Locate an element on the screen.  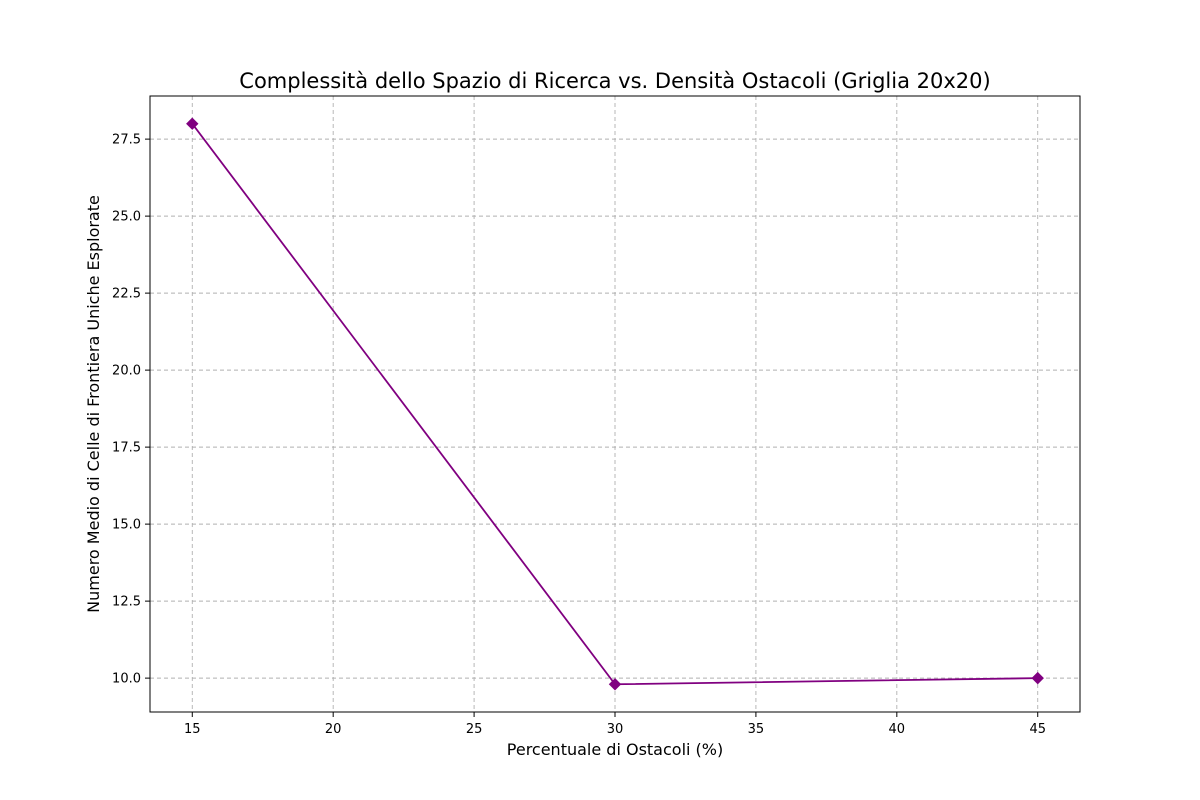
y-tick-label: 12.5 is located at coordinates (126, 602).